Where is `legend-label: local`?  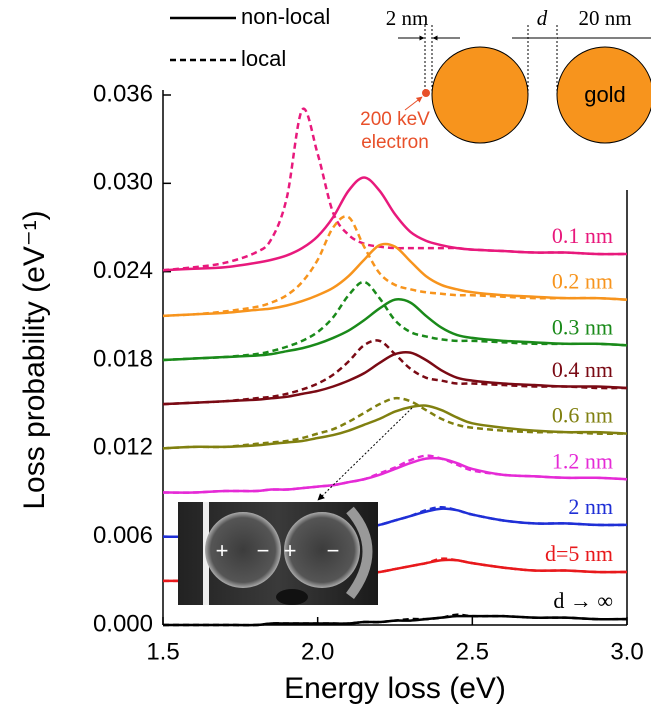
legend-label: local is located at coordinates (263, 58).